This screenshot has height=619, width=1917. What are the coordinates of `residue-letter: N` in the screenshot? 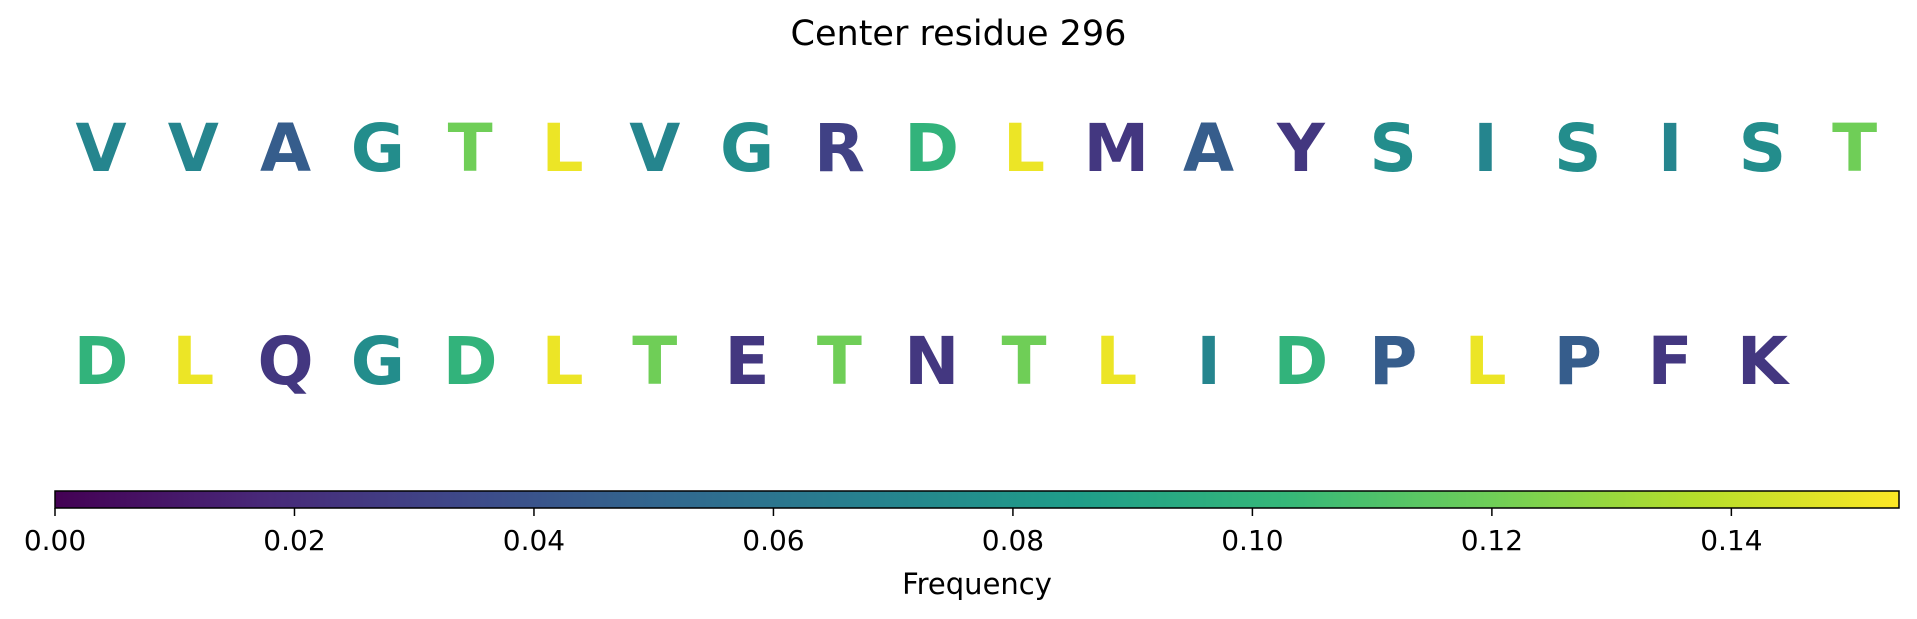 It's located at (931, 361).